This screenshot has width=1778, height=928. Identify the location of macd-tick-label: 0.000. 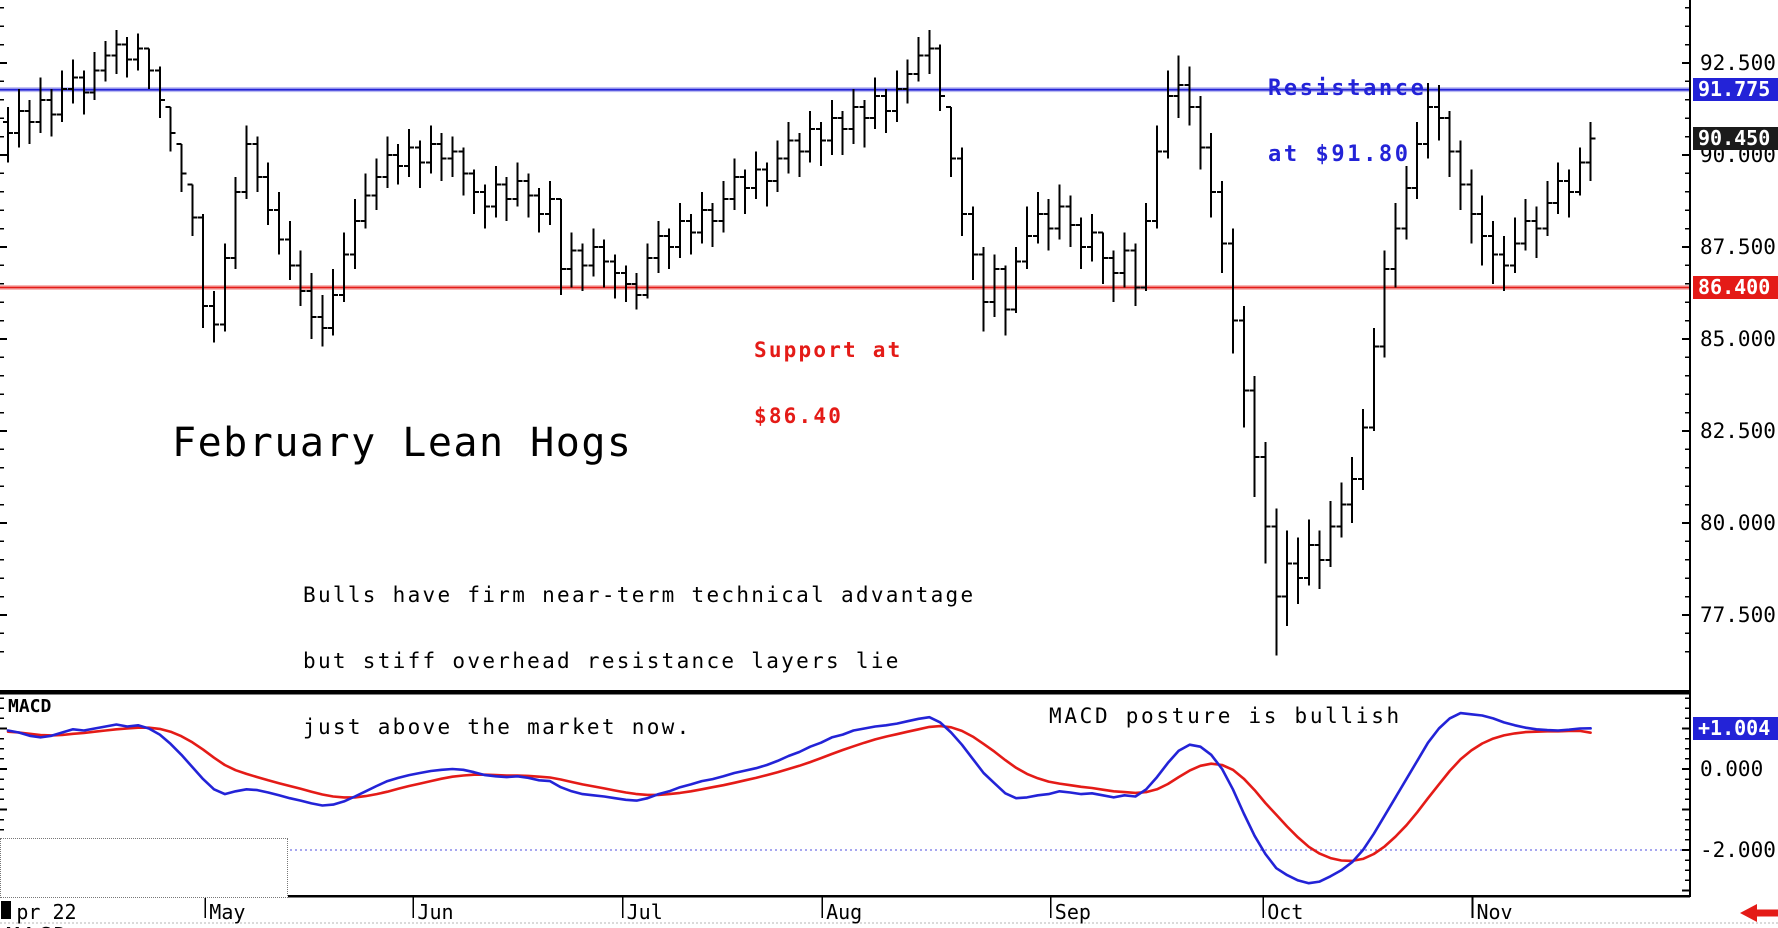
(1732, 769).